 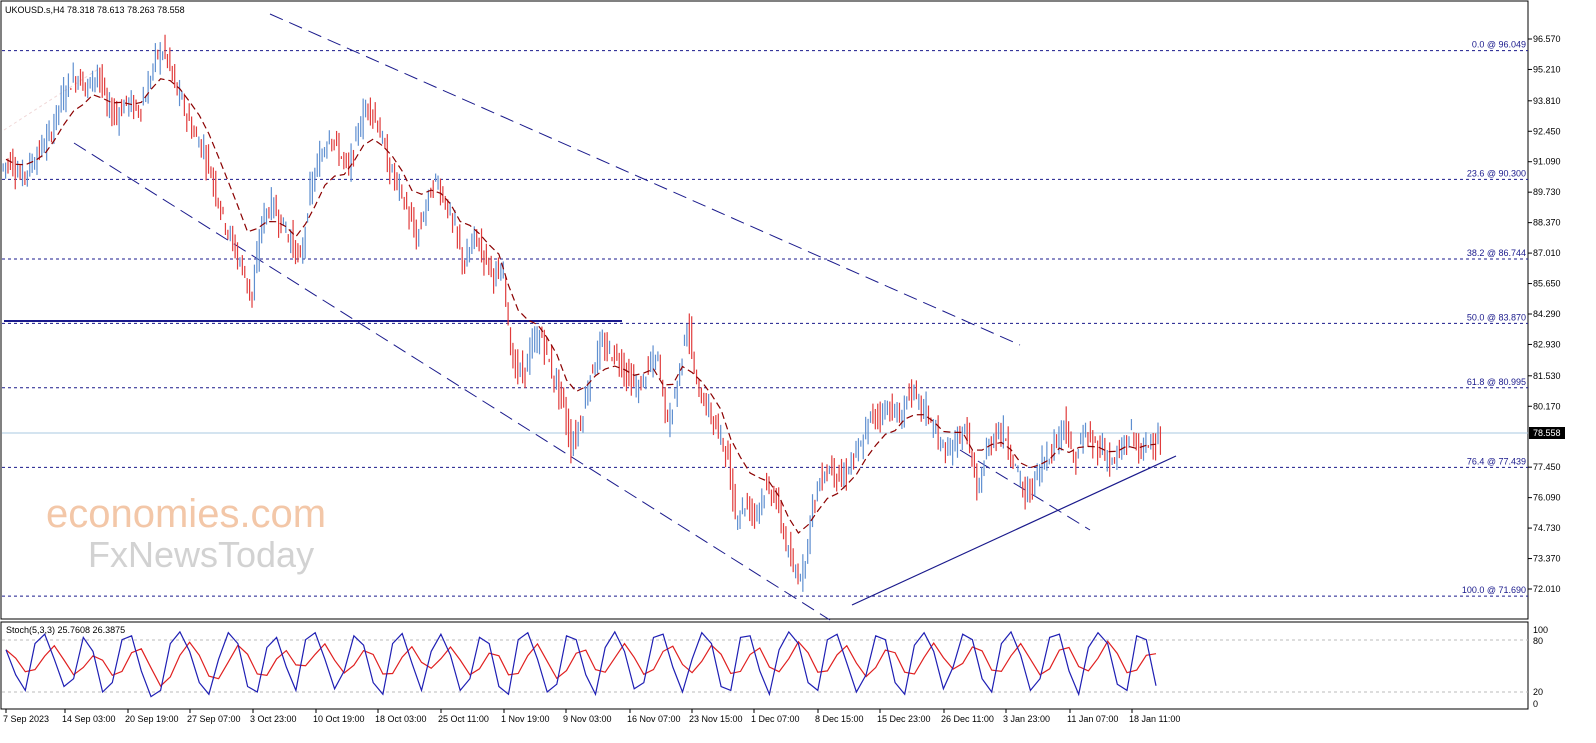 I want to click on time-tick-label: 1 Dec 07:00, so click(x=775, y=719).